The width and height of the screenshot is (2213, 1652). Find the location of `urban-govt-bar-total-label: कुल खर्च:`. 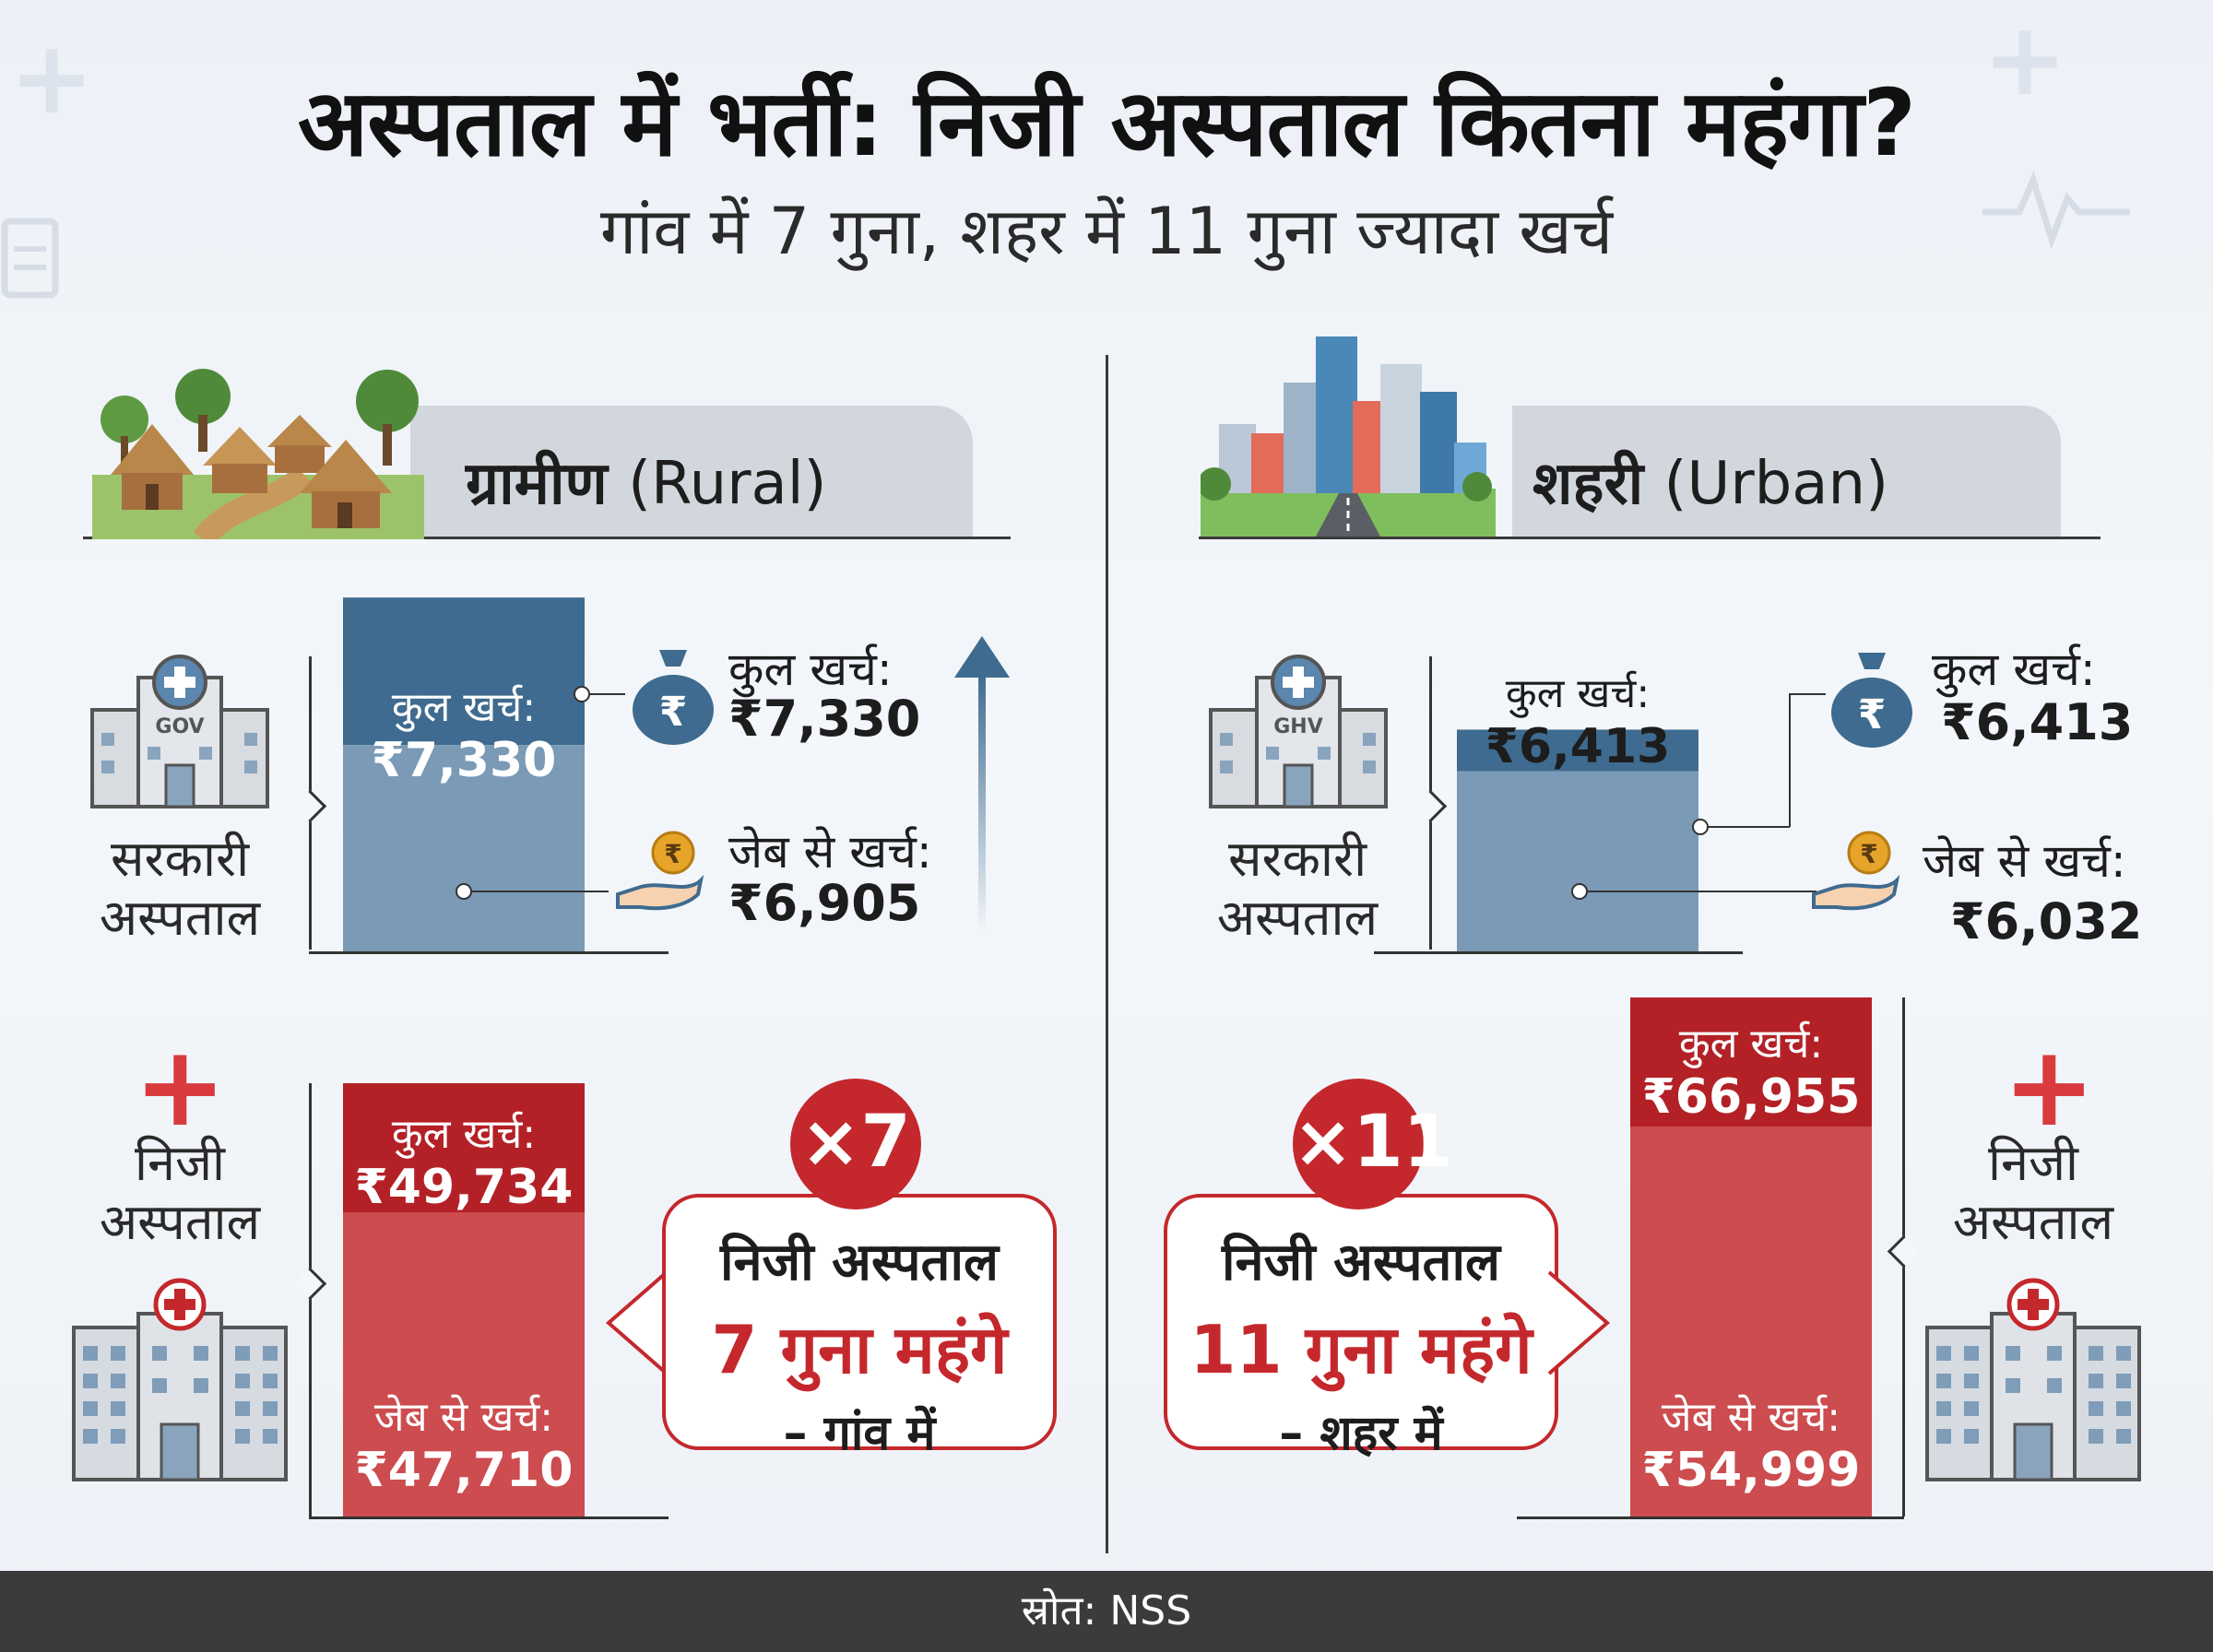

urban-govt-bar-total-label: कुल खर्च: is located at coordinates (1578, 693).